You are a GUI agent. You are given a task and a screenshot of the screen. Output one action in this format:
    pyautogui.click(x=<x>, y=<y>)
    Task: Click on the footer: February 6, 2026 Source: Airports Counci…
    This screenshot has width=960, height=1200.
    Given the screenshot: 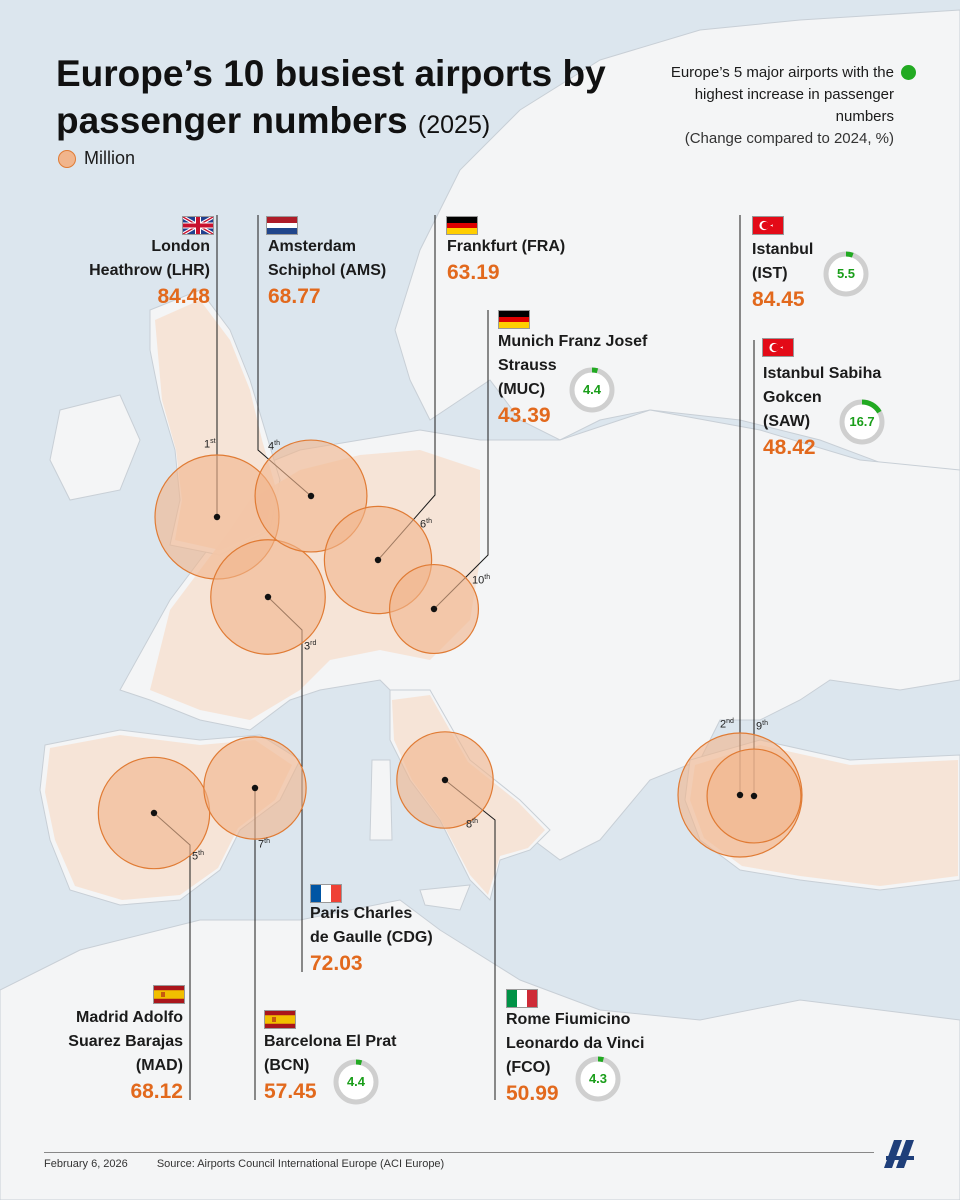 What is the action you would take?
    pyautogui.click(x=244, y=1164)
    